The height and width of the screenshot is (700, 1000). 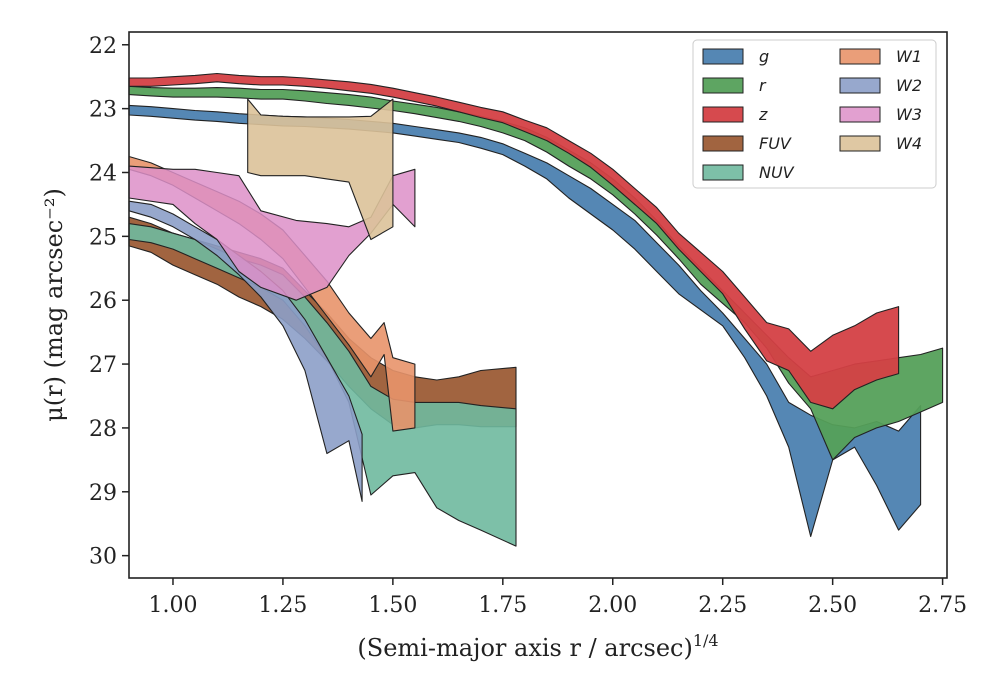 I want to click on legend-label-fuv: FUV, so click(x=775, y=143).